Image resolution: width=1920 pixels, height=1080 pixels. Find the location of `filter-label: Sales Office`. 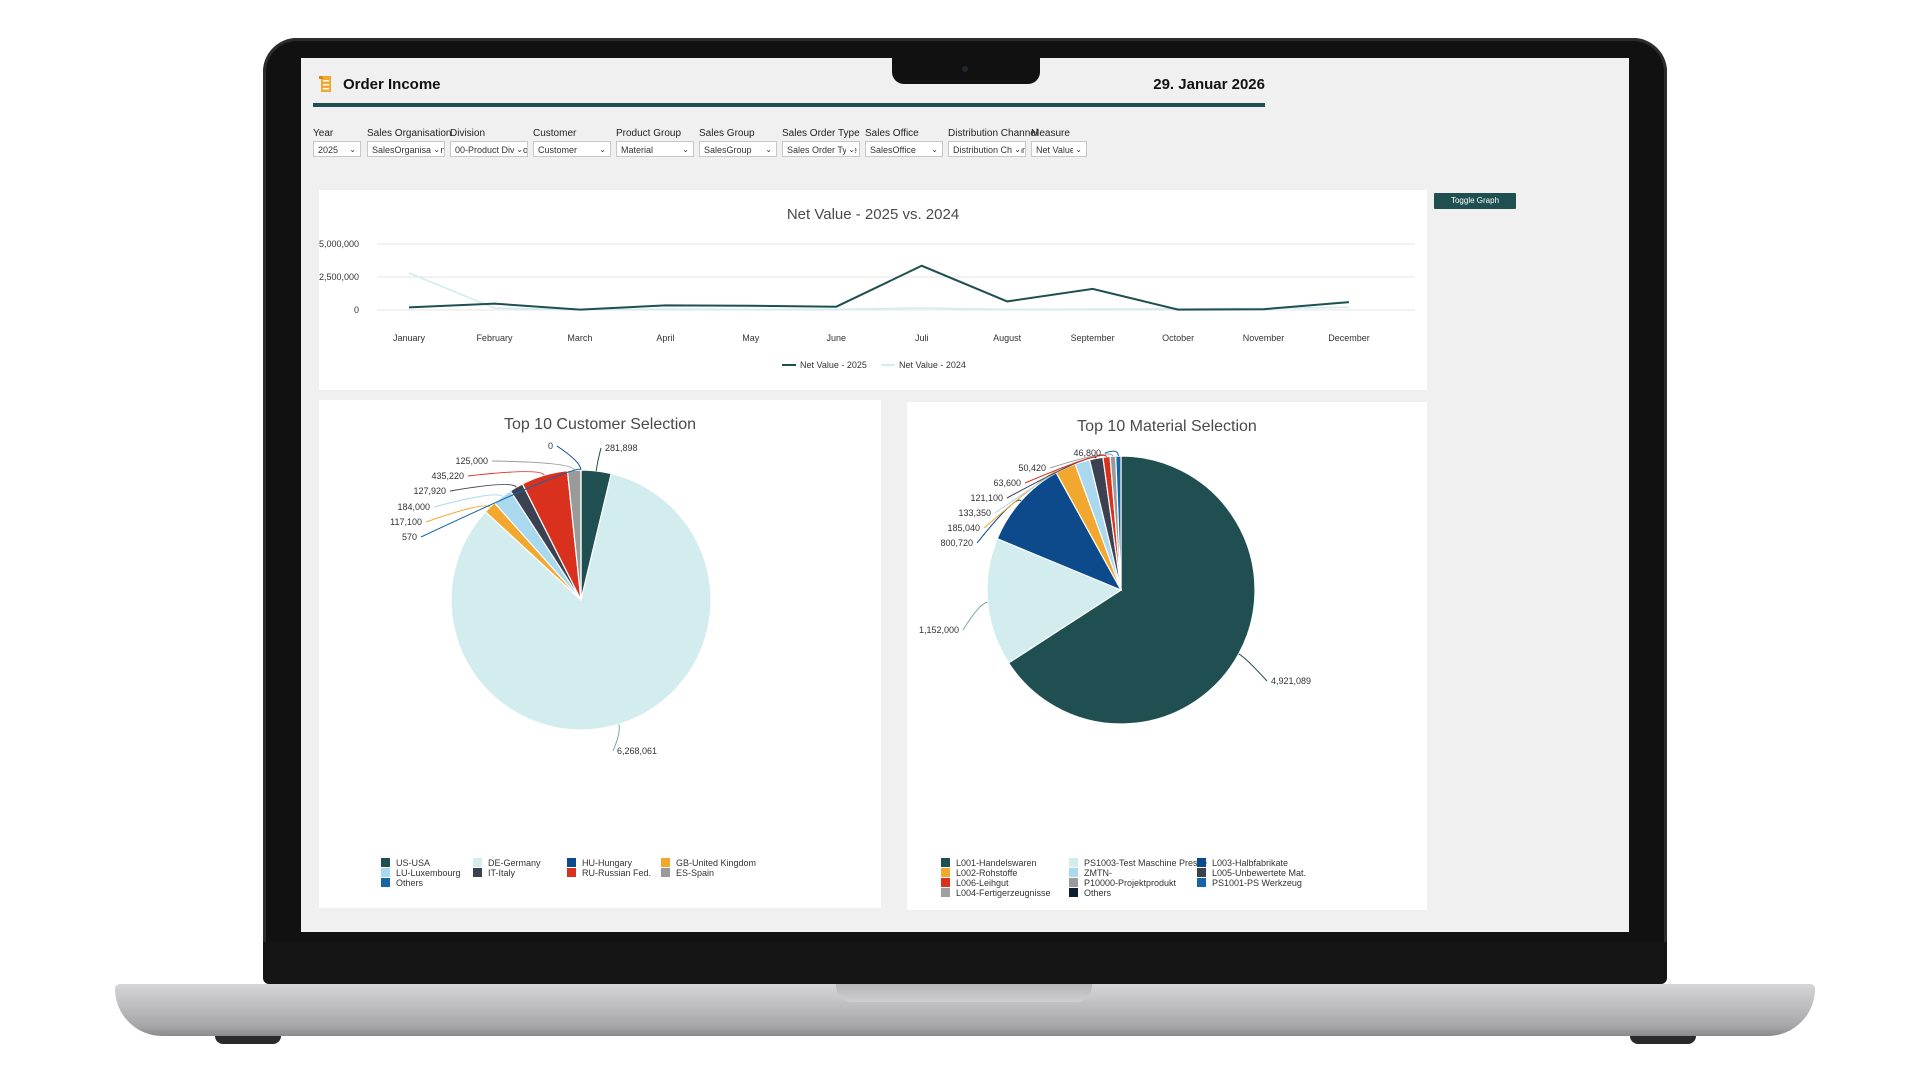

filter-label: Sales Office is located at coordinates (892, 133).